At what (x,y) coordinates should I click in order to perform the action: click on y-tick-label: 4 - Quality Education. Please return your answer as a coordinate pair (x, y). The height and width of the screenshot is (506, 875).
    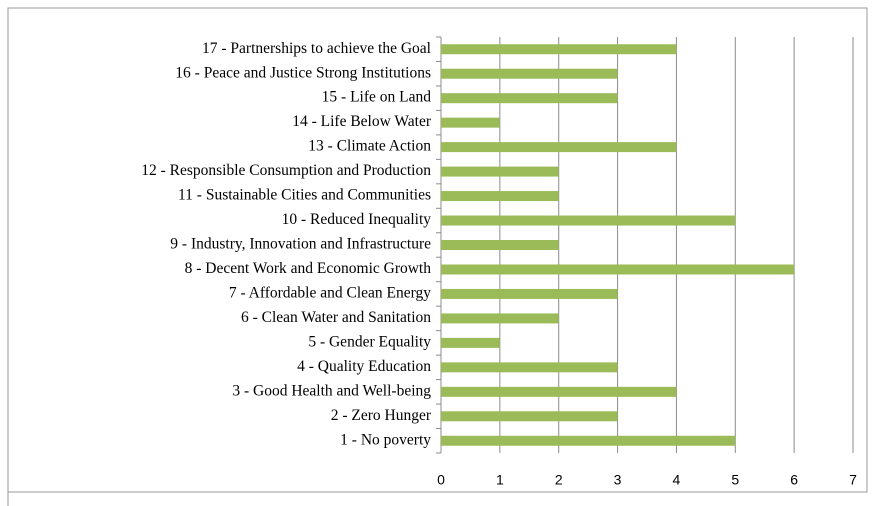
    Looking at the image, I should click on (364, 366).